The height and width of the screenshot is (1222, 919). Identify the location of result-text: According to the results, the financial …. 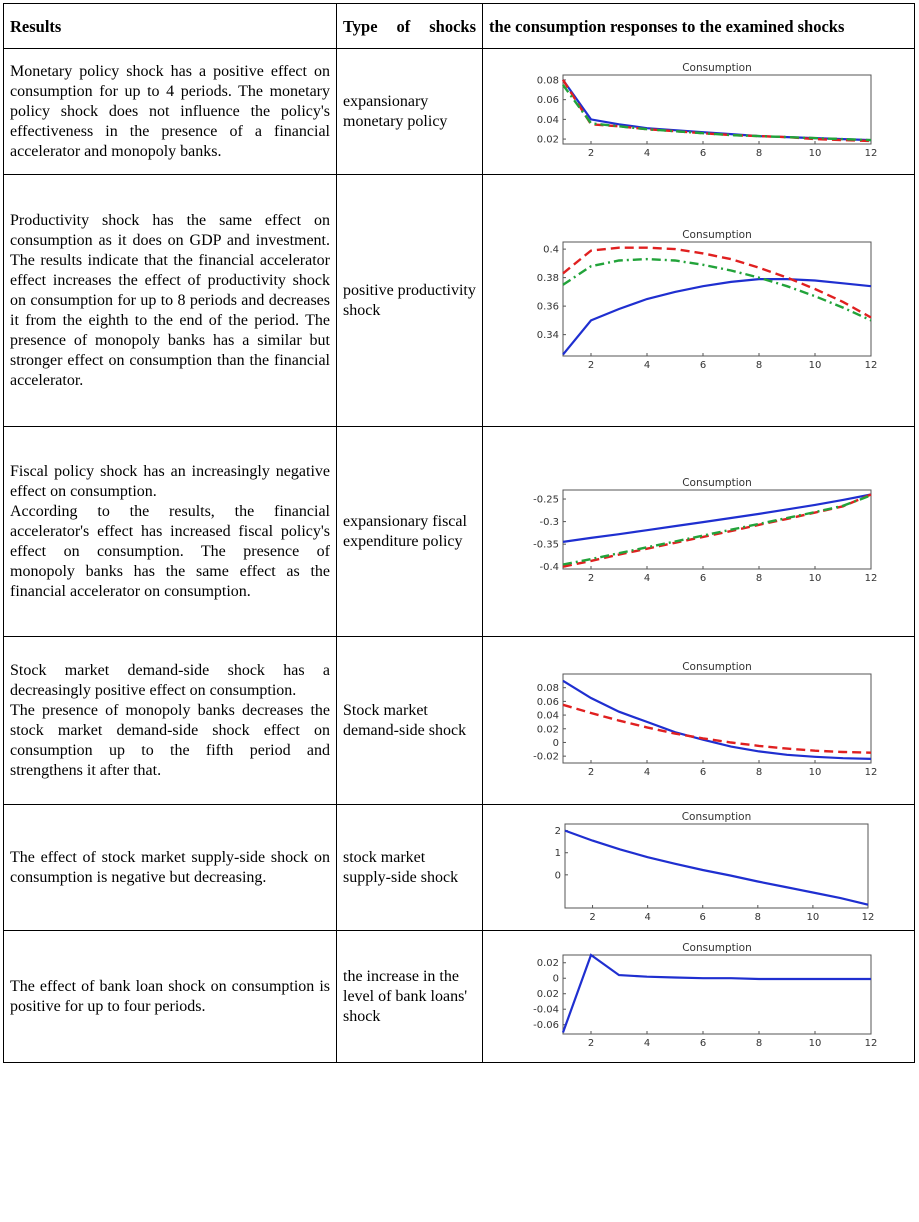
(170, 551).